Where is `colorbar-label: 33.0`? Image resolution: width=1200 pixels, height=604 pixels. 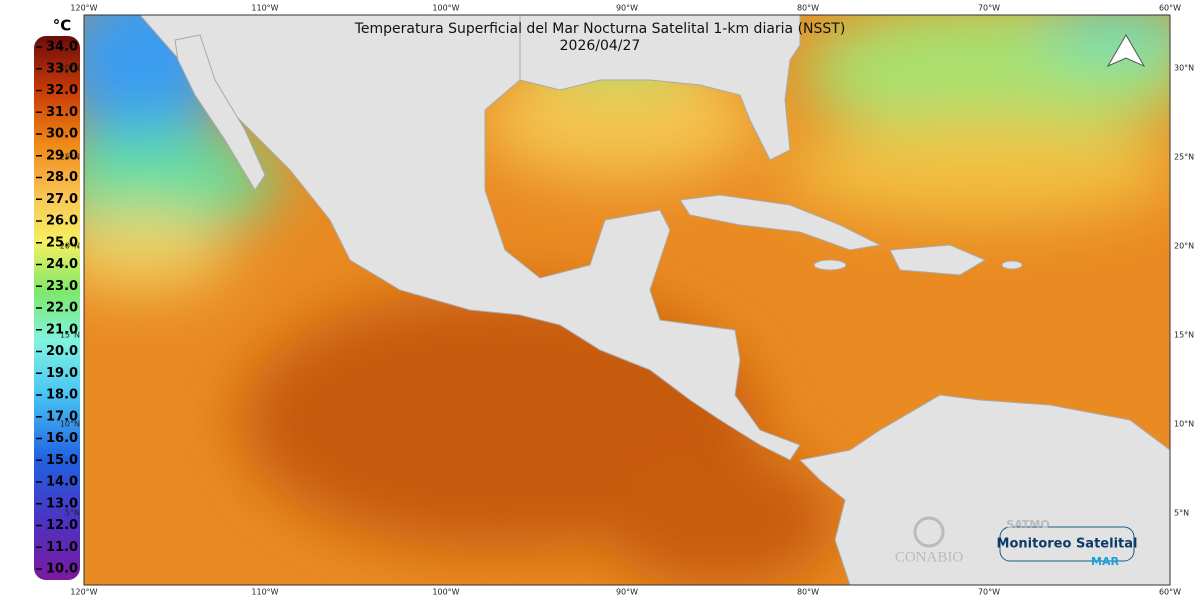 colorbar-label: 33.0 is located at coordinates (62, 68).